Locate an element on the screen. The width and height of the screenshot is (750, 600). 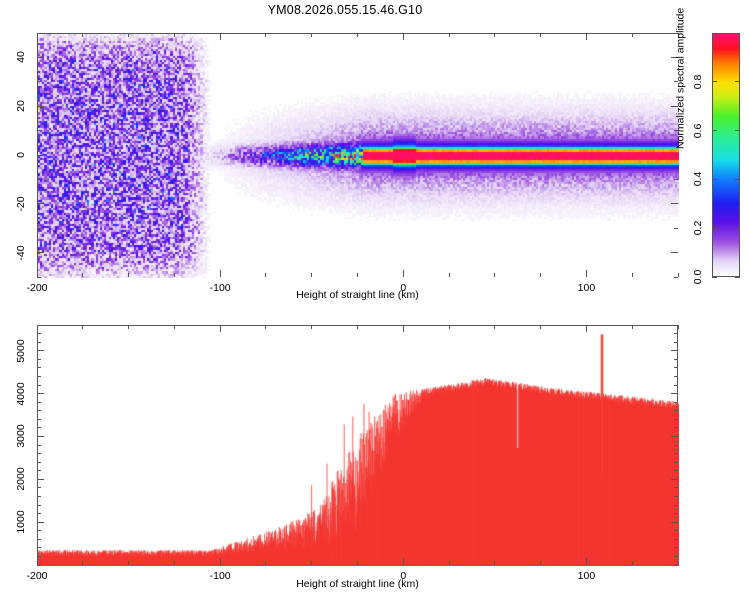
y-tick-label: 40 is located at coordinates (21, 57).